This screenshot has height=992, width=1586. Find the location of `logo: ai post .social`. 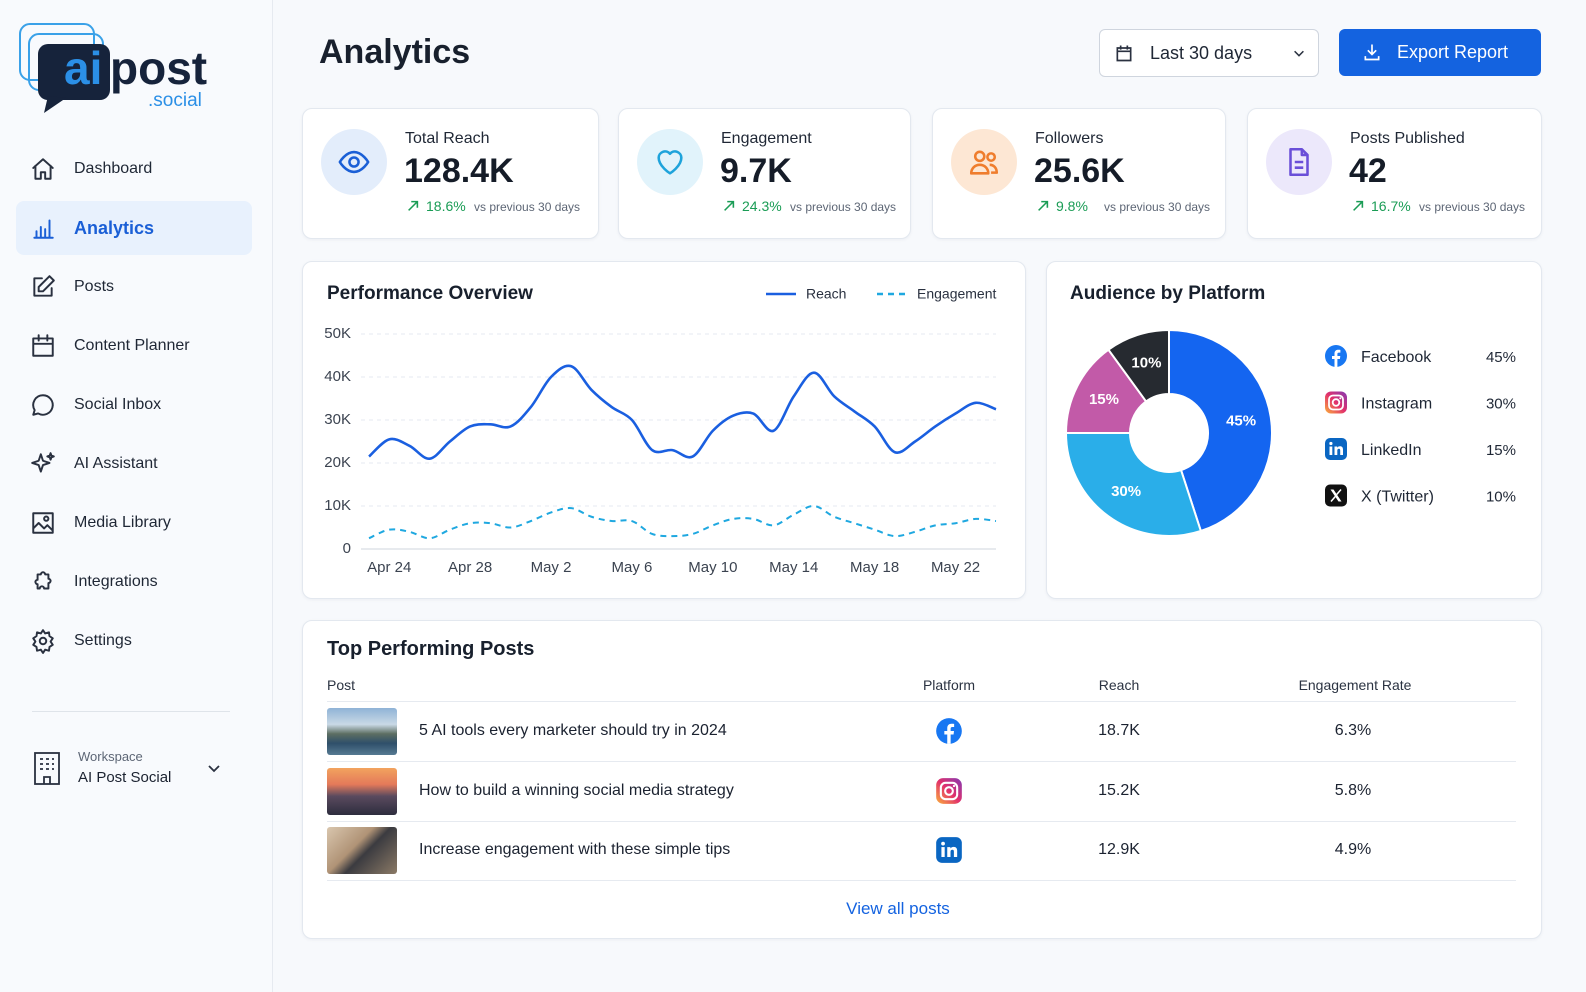

logo: ai post .social is located at coordinates (136, 65).